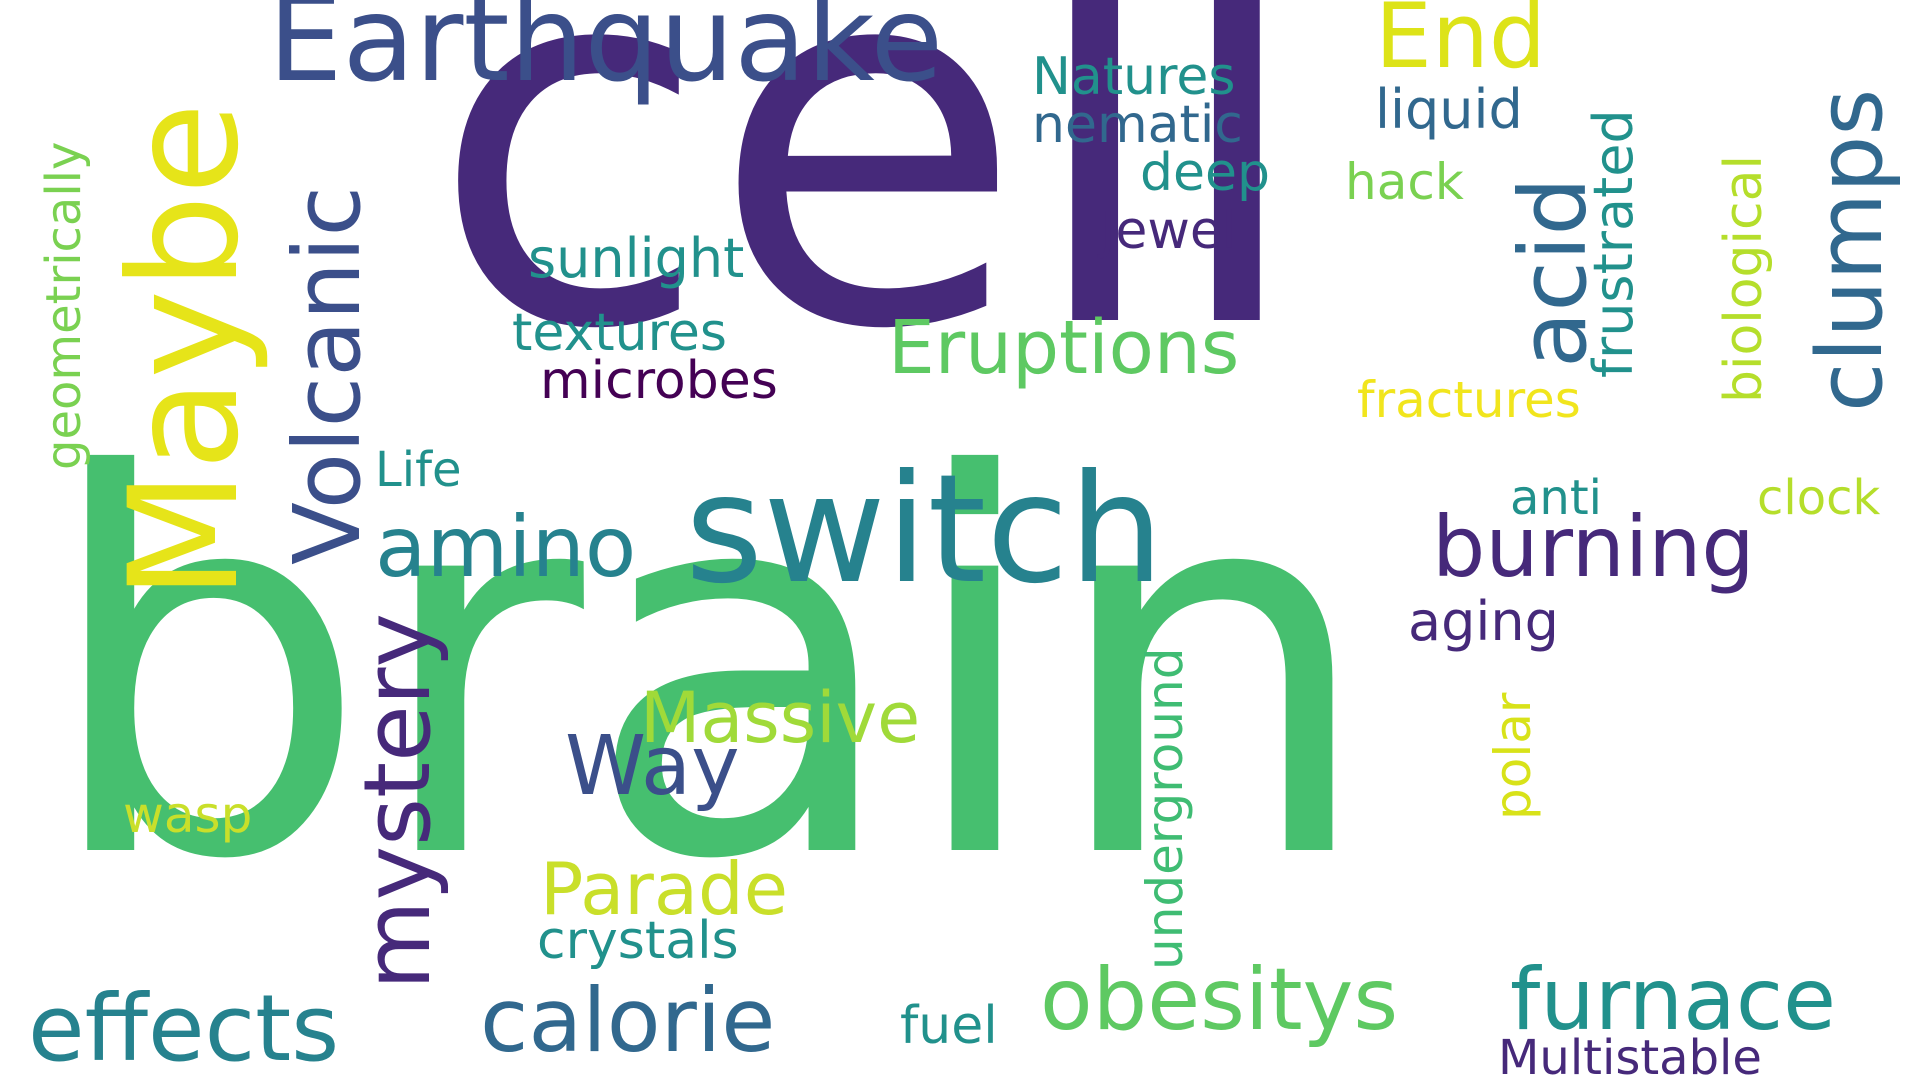 The width and height of the screenshot is (1920, 1080). Describe the element at coordinates (1483, 621) in the screenshot. I see `word-aging: aging` at that location.